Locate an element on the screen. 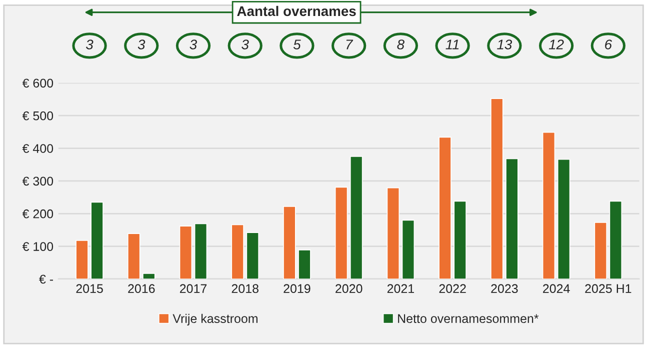  x-tick-label: 2015 is located at coordinates (89, 289).